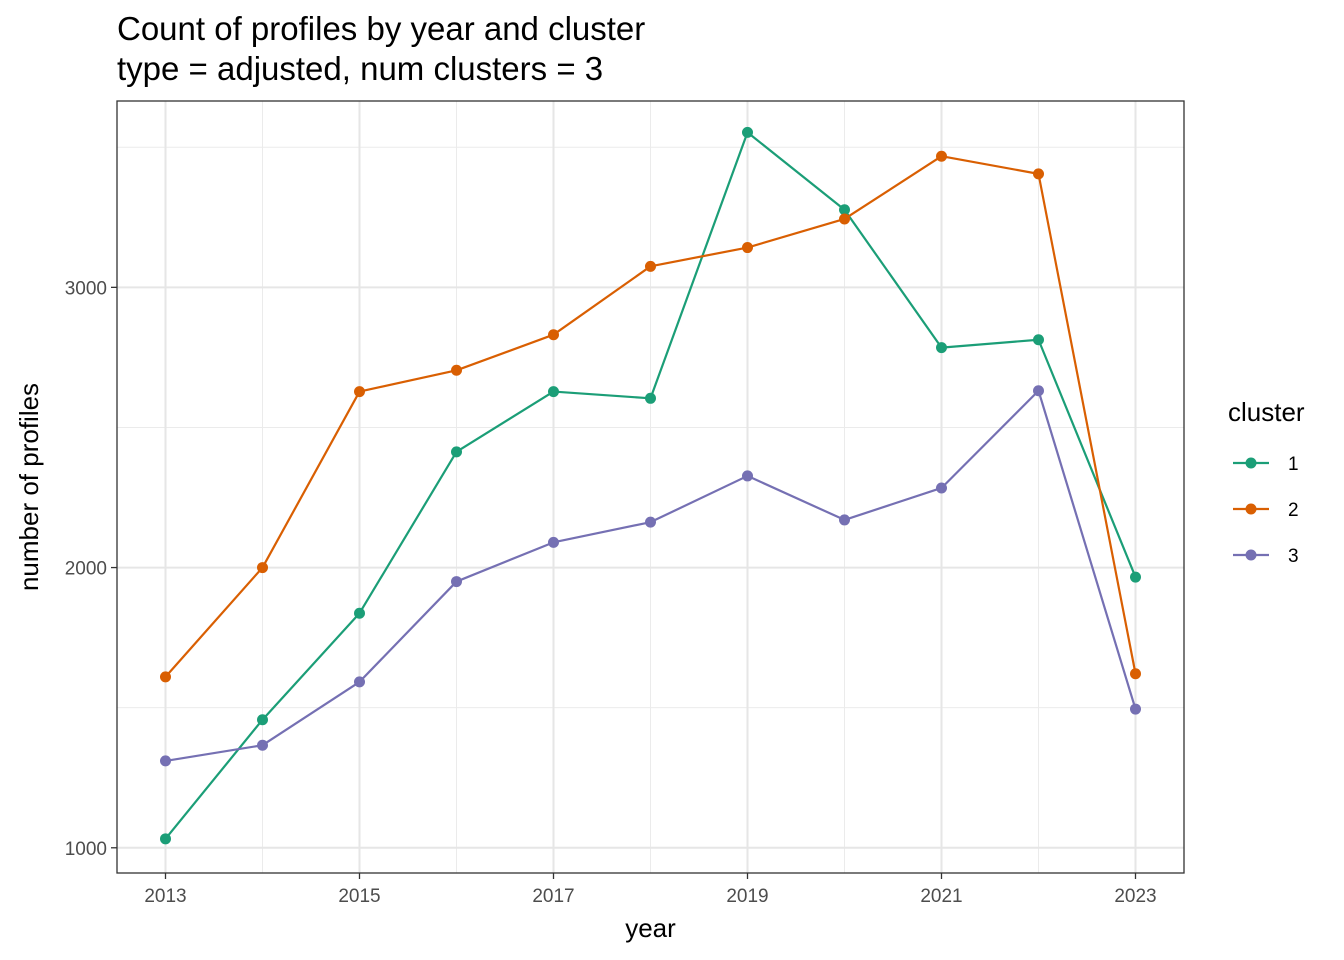  Describe the element at coordinates (262, 720) in the screenshot. I see `point-cluster-1-2014` at that location.